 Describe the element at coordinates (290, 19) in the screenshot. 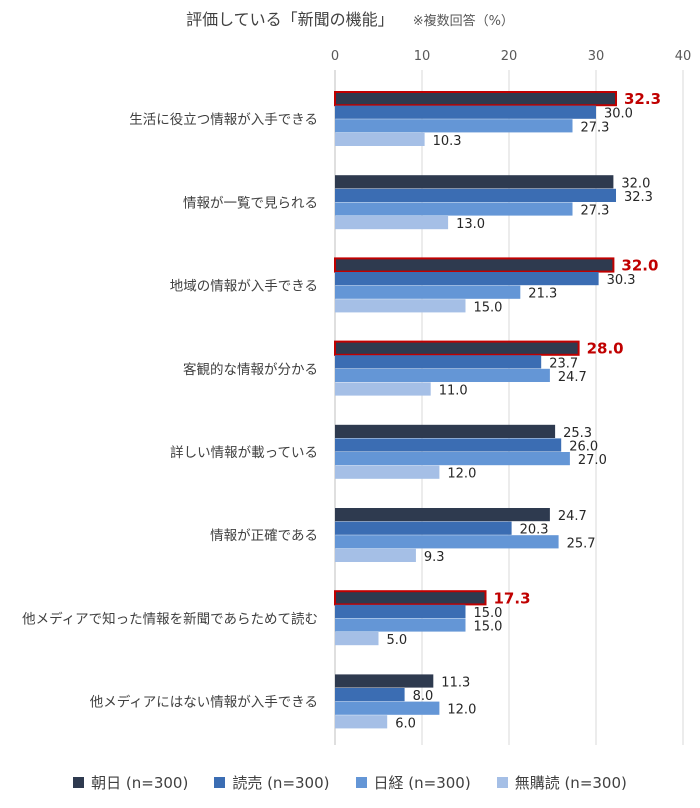

I see `chart-title: 評価している「新聞の機能」` at that location.